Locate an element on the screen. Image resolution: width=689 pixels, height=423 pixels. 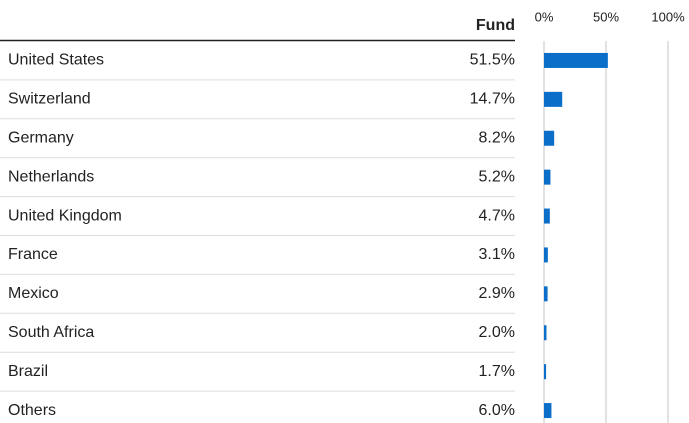
row-label: France is located at coordinates (33, 254).